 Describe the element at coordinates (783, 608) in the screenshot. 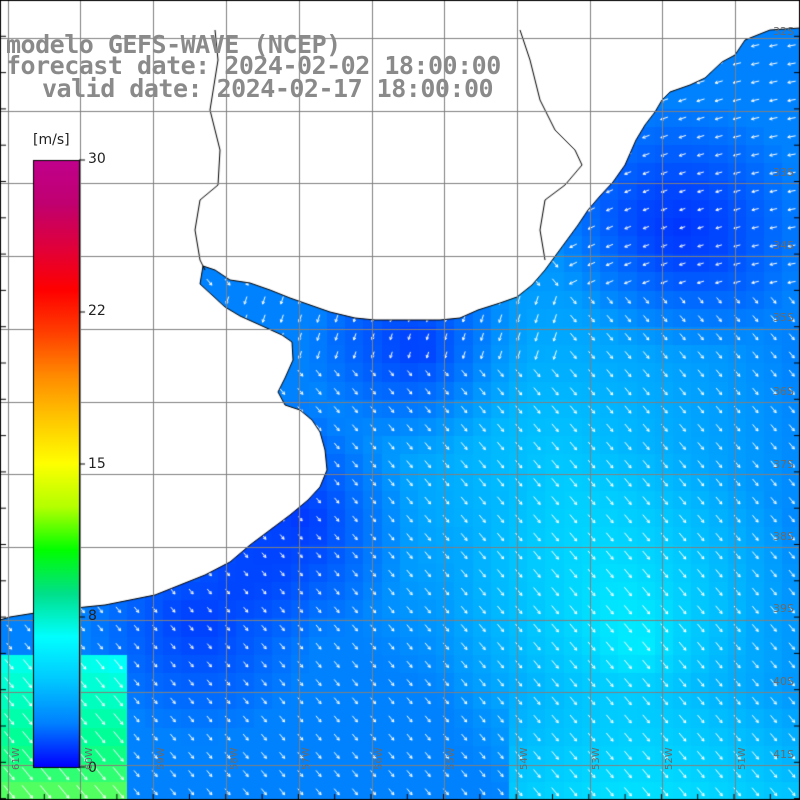

I see `lat-label-39s: 39S` at that location.